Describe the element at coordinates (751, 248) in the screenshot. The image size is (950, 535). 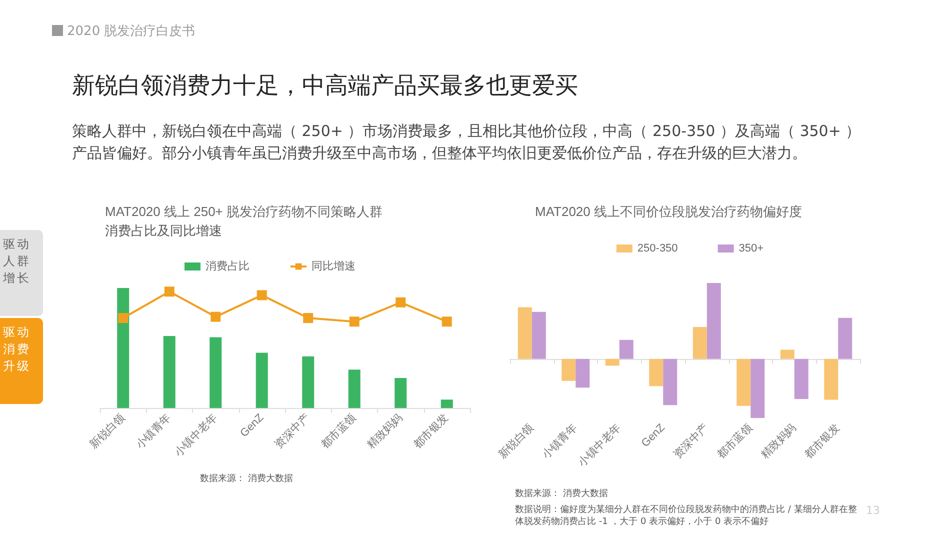
I see `legend-label: 350+` at that location.